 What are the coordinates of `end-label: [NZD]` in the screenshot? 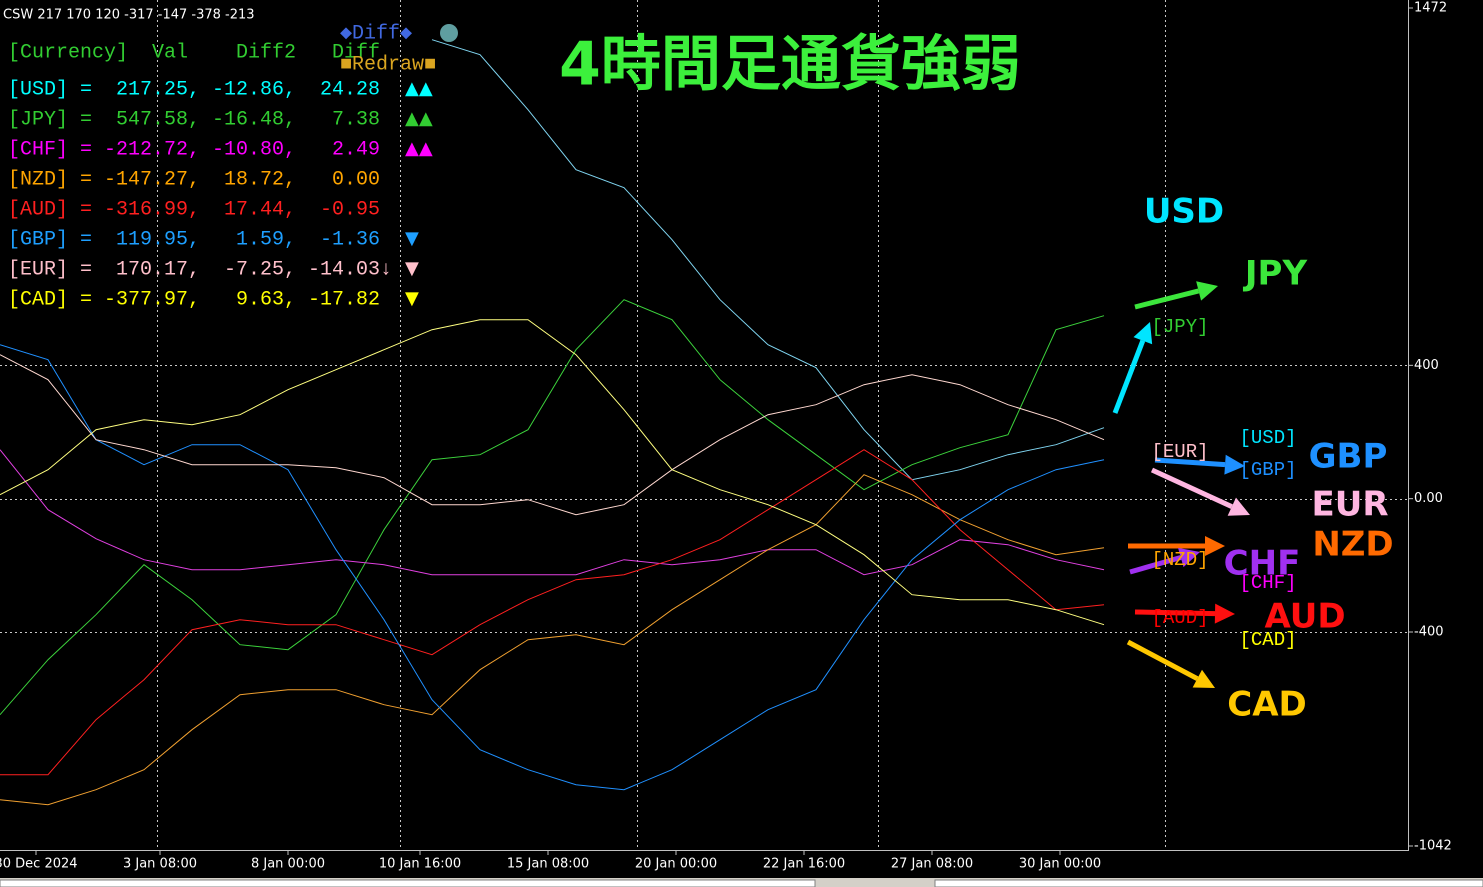 It's located at (1179, 560).